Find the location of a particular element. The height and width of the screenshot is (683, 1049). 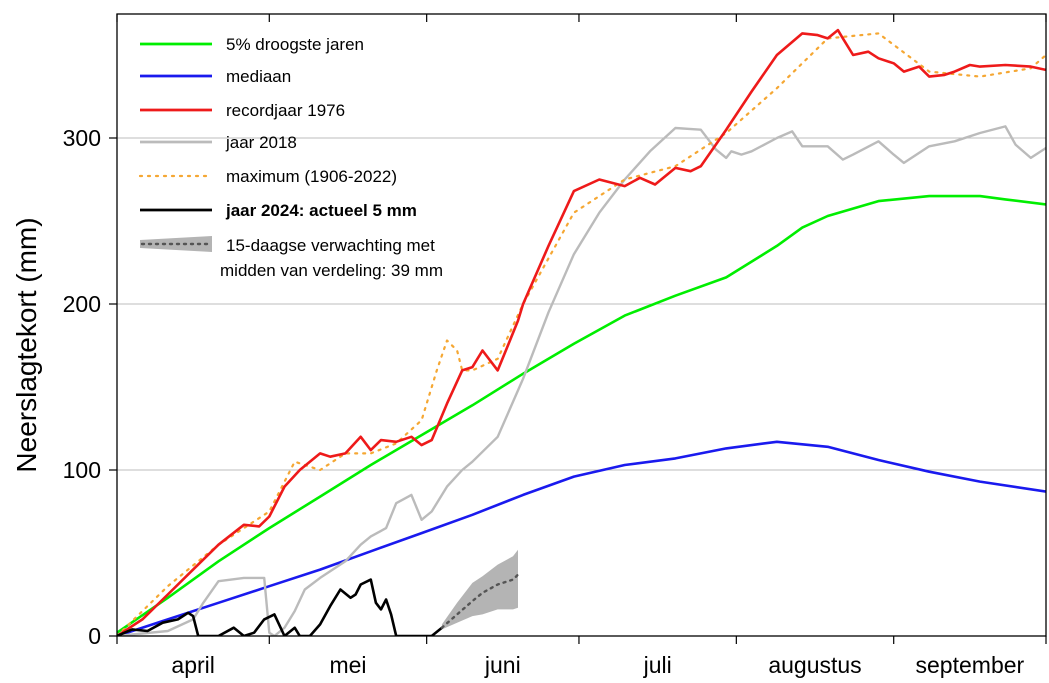

legend-label-1: mediaan is located at coordinates (258, 76).